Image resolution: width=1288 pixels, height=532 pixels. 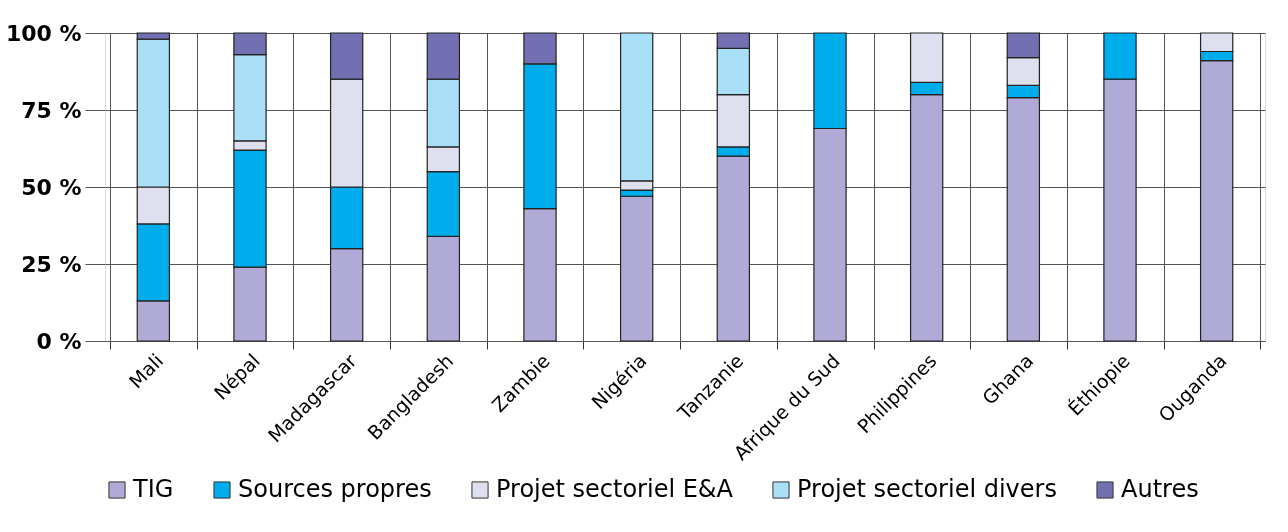 What do you see at coordinates (51, 264) in the screenshot?
I see `y-tick-label: 25 %` at bounding box center [51, 264].